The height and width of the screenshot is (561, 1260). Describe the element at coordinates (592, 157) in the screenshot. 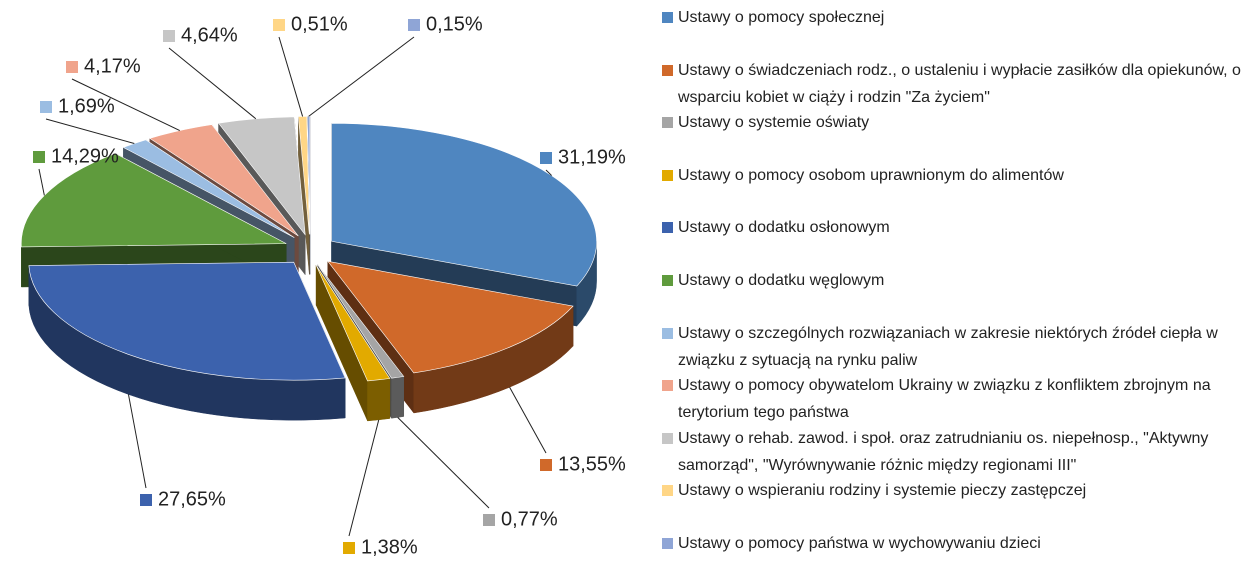

I see `data-label: 31,19%` at that location.